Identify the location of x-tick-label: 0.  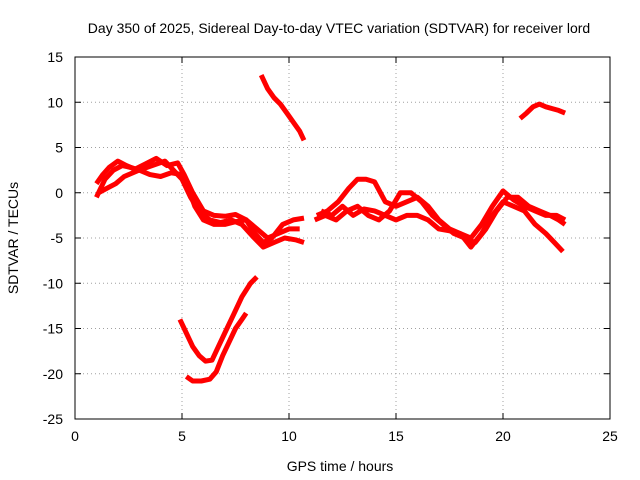
(75, 436).